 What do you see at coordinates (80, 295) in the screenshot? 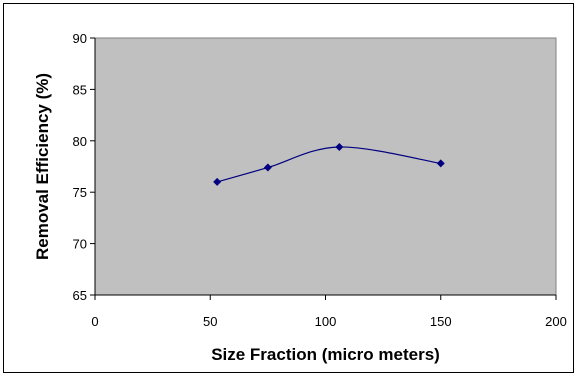
I see `y-tick-label: 65` at bounding box center [80, 295].